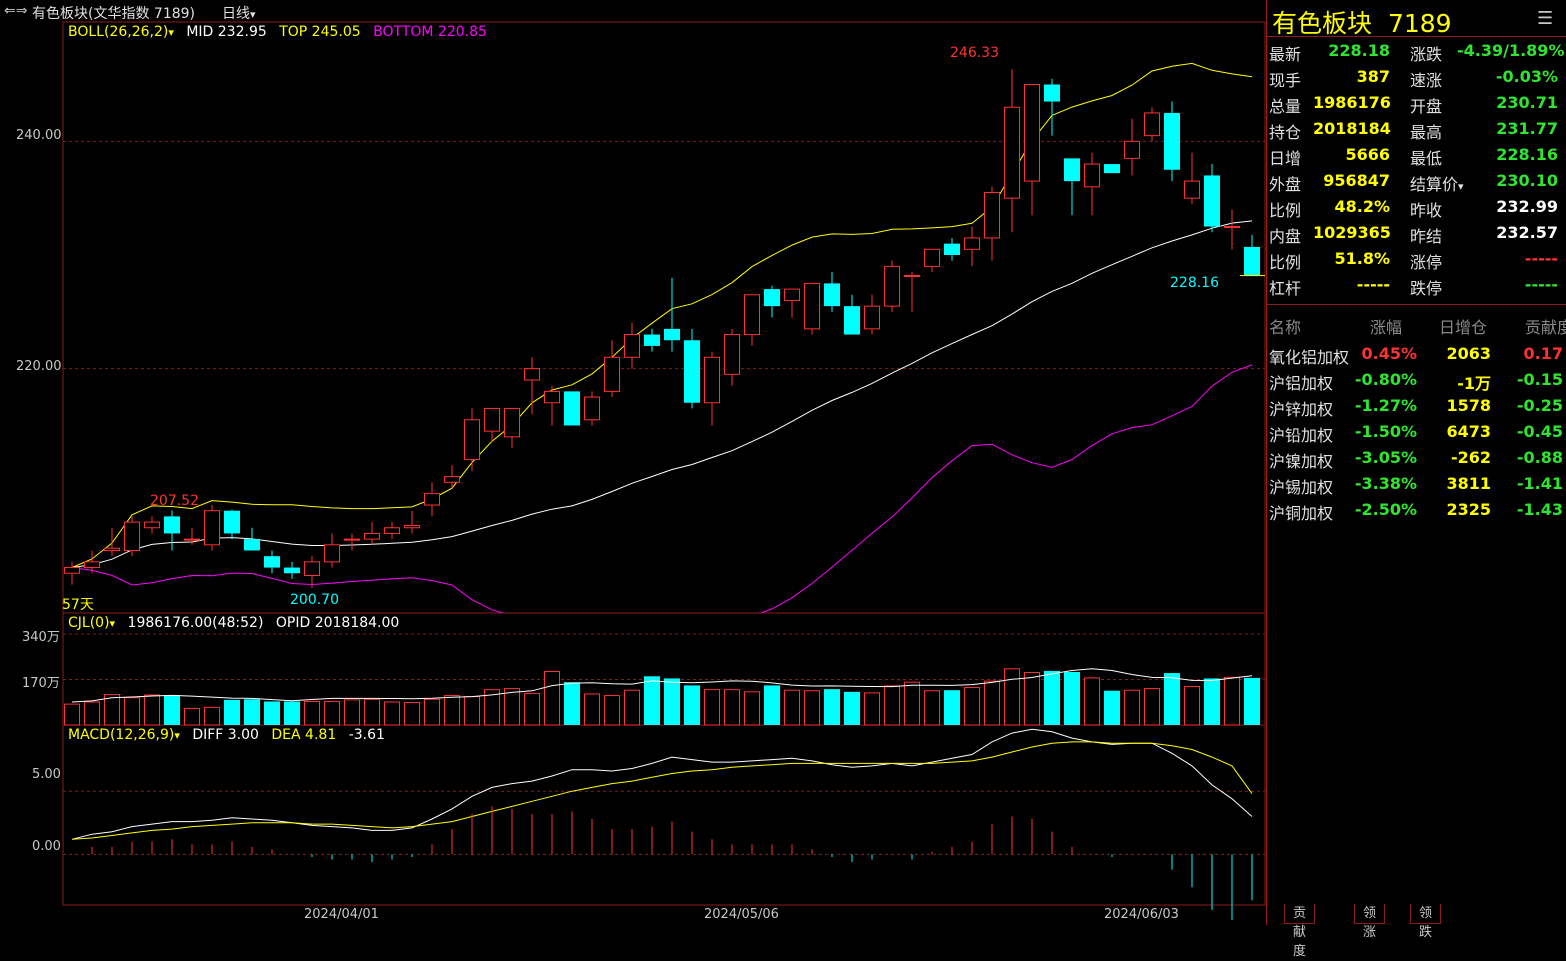 The width and height of the screenshot is (1566, 961). What do you see at coordinates (46, 846) in the screenshot?
I see `macd-tick: 0.00` at bounding box center [46, 846].